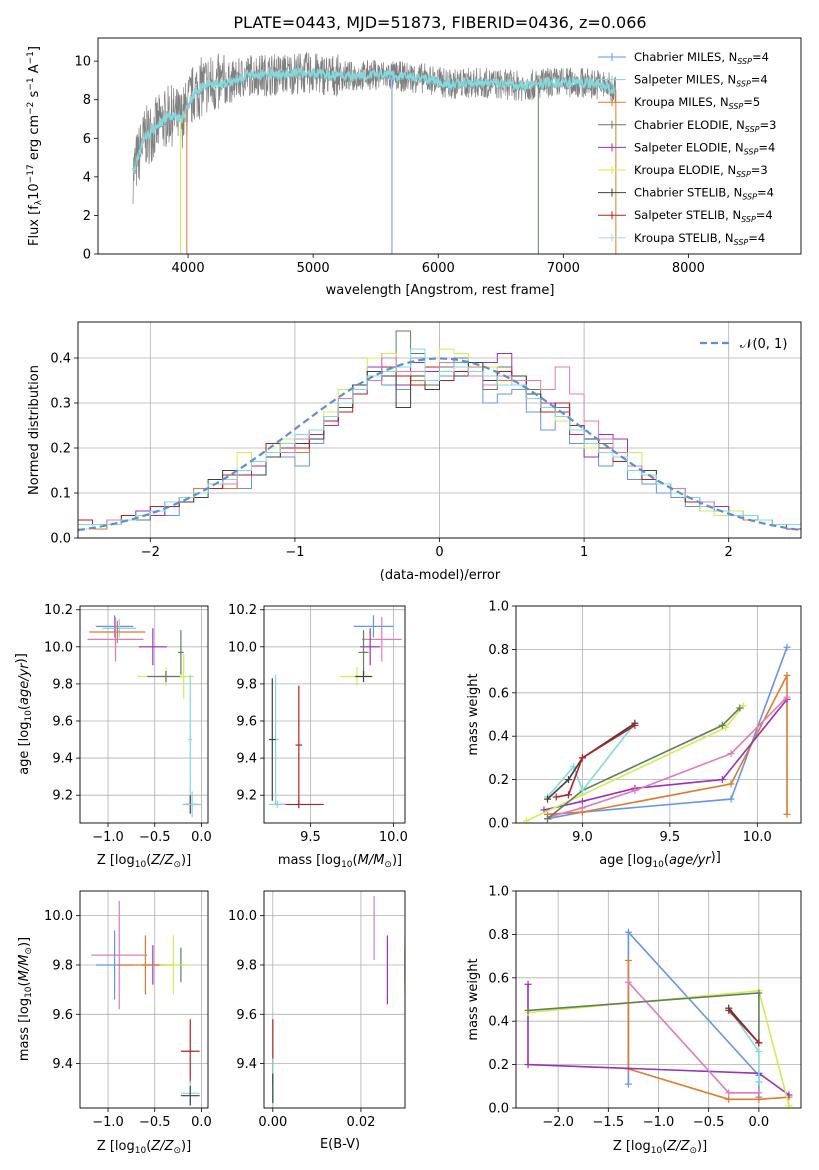 The height and width of the screenshot is (1170, 819). Describe the element at coordinates (87, 216) in the screenshot. I see `y-tick-label: 2` at that location.